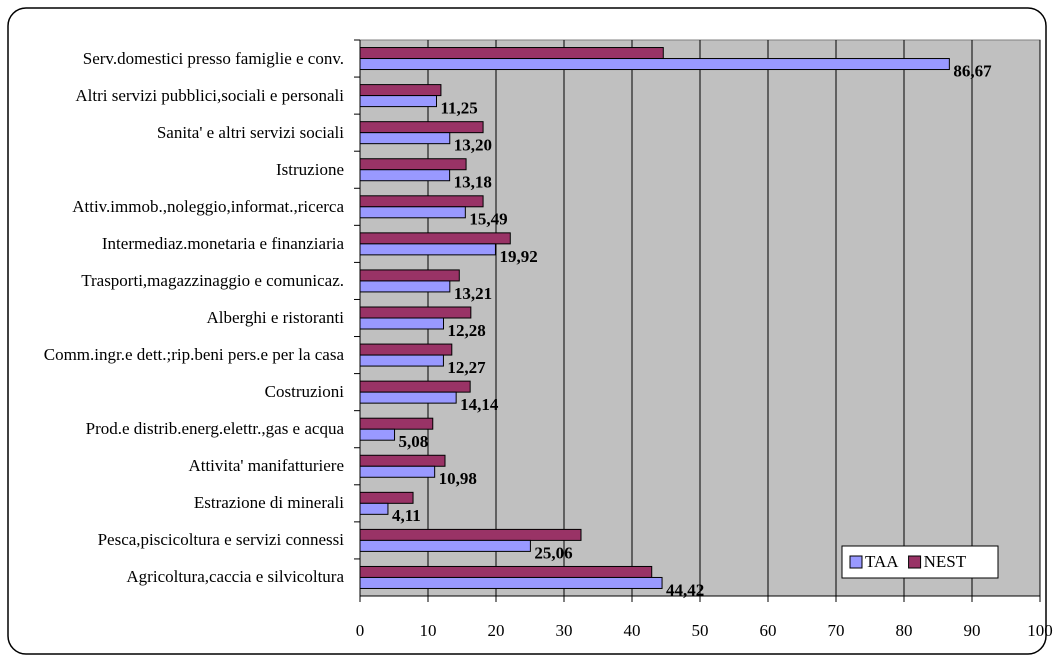  I want to click on y-tick-label: Pesca,piscicoltura e servizi connessi, so click(220, 540).